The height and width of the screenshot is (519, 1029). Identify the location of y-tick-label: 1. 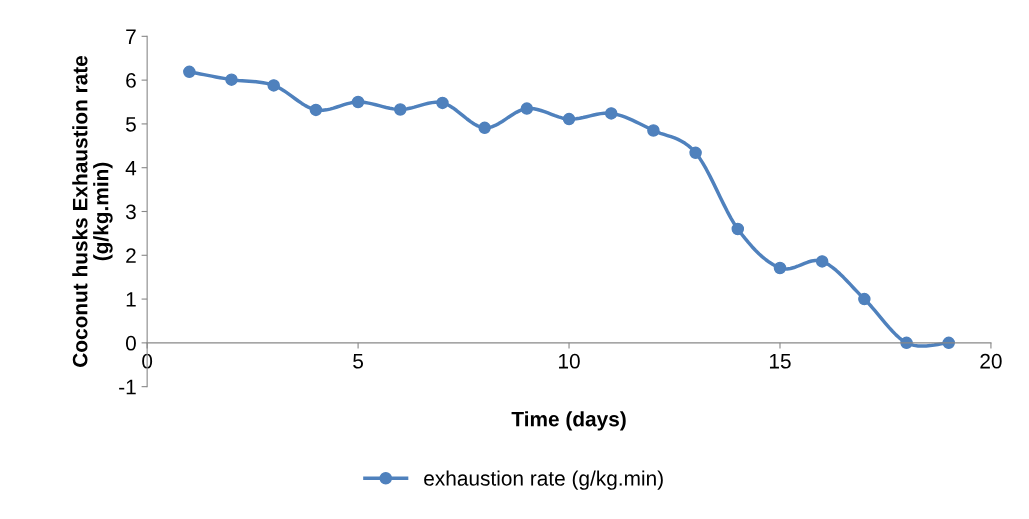
(131, 299).